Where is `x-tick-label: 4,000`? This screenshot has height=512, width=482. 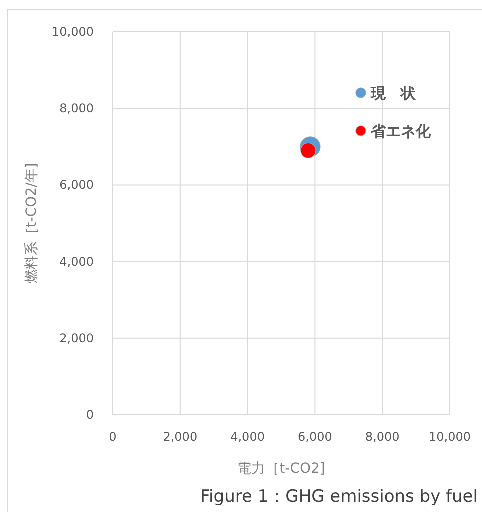
x-tick-label: 4,000 is located at coordinates (247, 437).